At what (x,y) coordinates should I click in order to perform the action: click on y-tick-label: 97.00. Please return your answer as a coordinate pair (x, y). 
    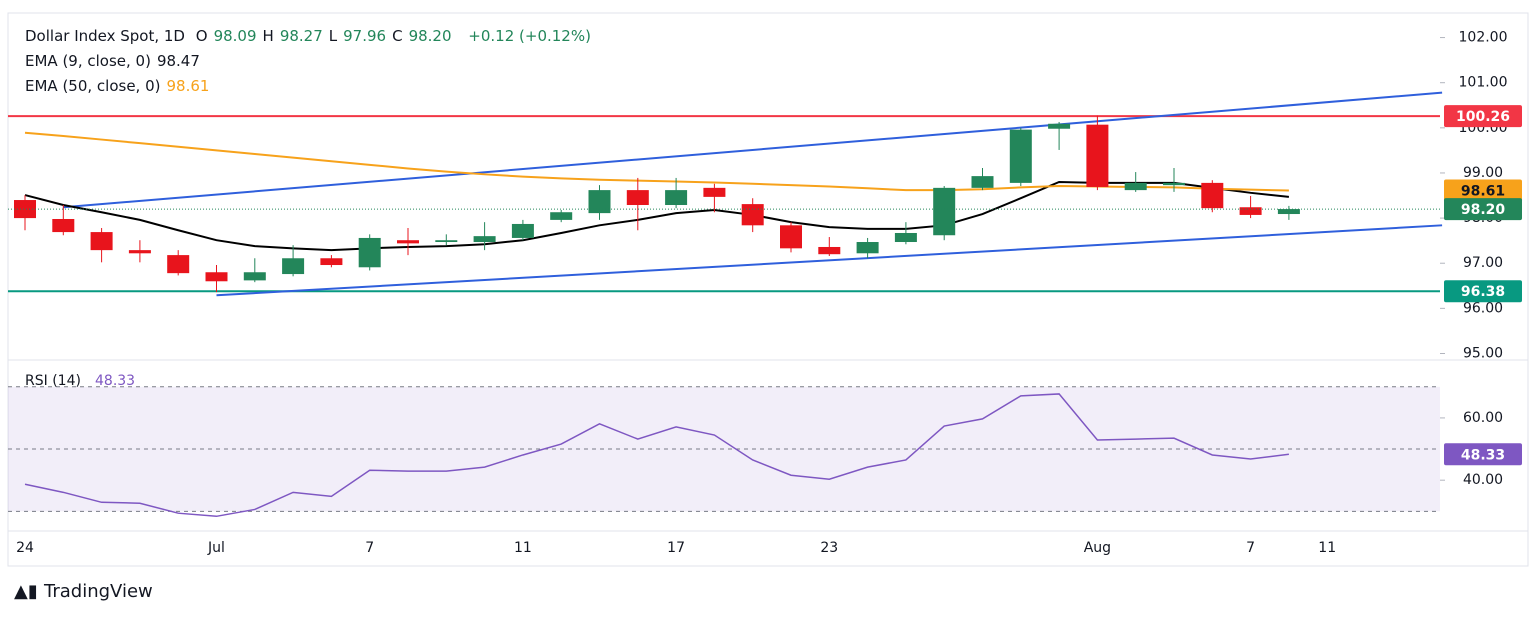
    Looking at the image, I should click on (1483, 263).